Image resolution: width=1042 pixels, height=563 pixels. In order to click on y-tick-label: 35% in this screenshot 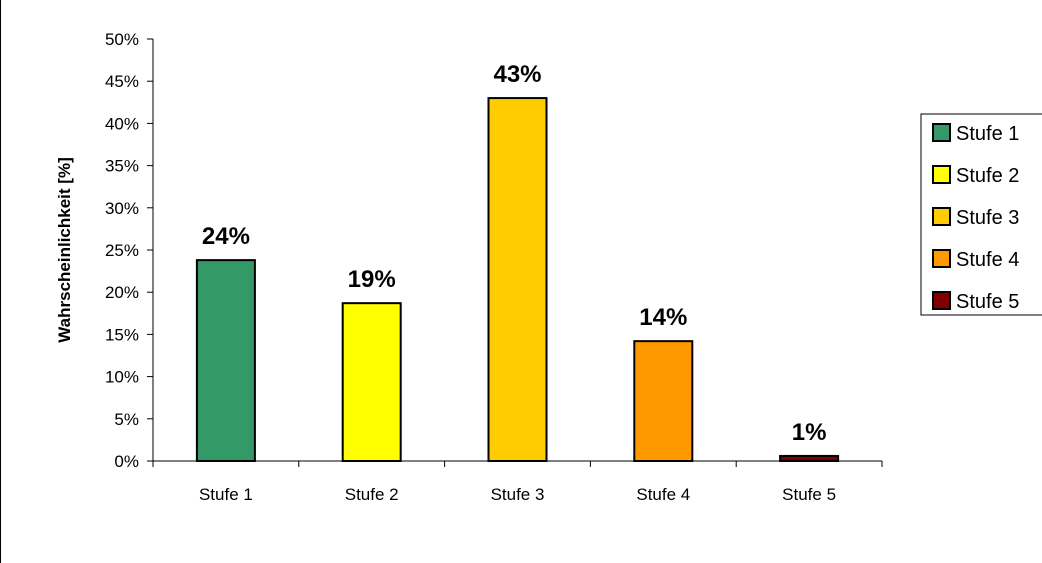, I will do `click(122, 166)`.